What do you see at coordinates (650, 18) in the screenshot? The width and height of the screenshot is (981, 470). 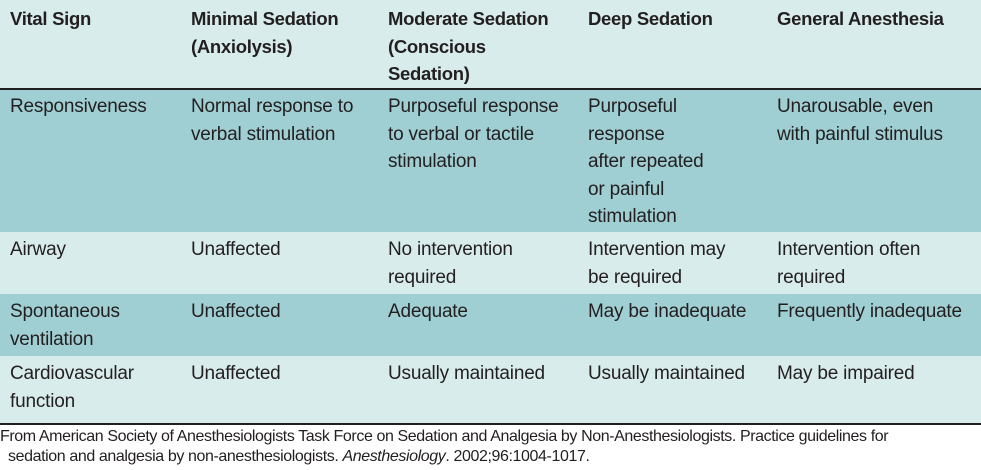 I see `header-deep-sedation: Deep Sedation` at bounding box center [650, 18].